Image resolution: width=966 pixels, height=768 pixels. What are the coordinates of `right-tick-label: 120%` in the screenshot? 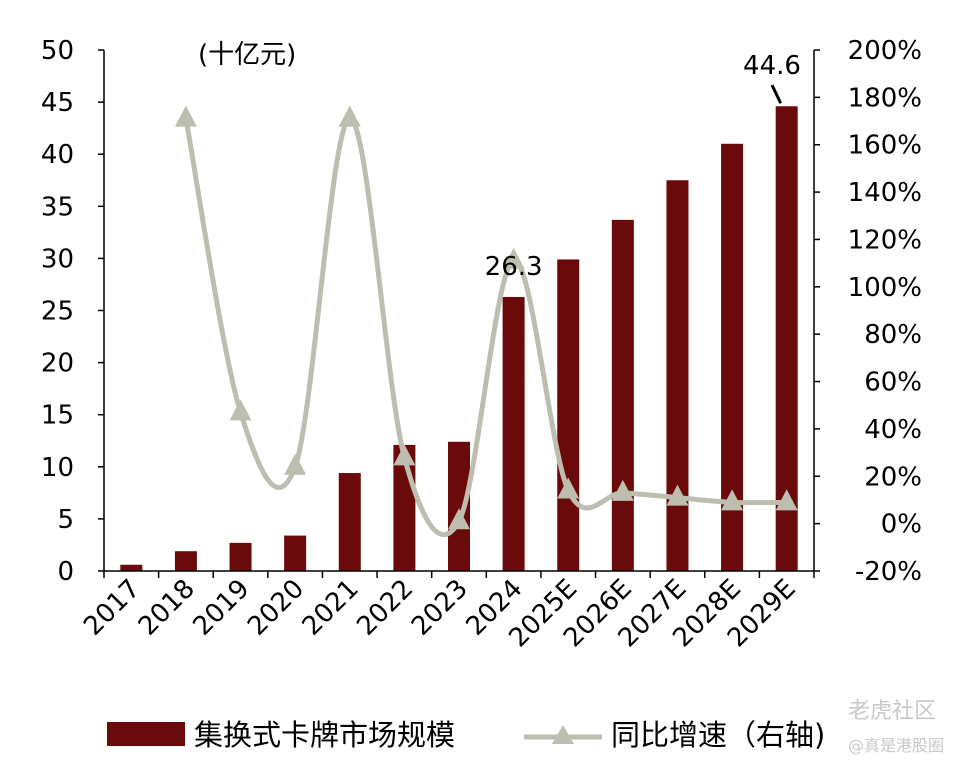 It's located at (885, 240).